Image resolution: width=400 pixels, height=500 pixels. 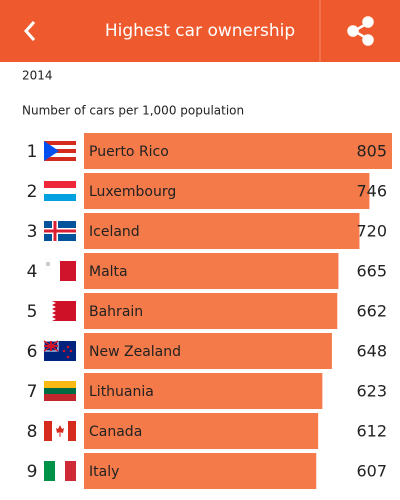 What do you see at coordinates (32, 312) in the screenshot?
I see `rank: 5` at bounding box center [32, 312].